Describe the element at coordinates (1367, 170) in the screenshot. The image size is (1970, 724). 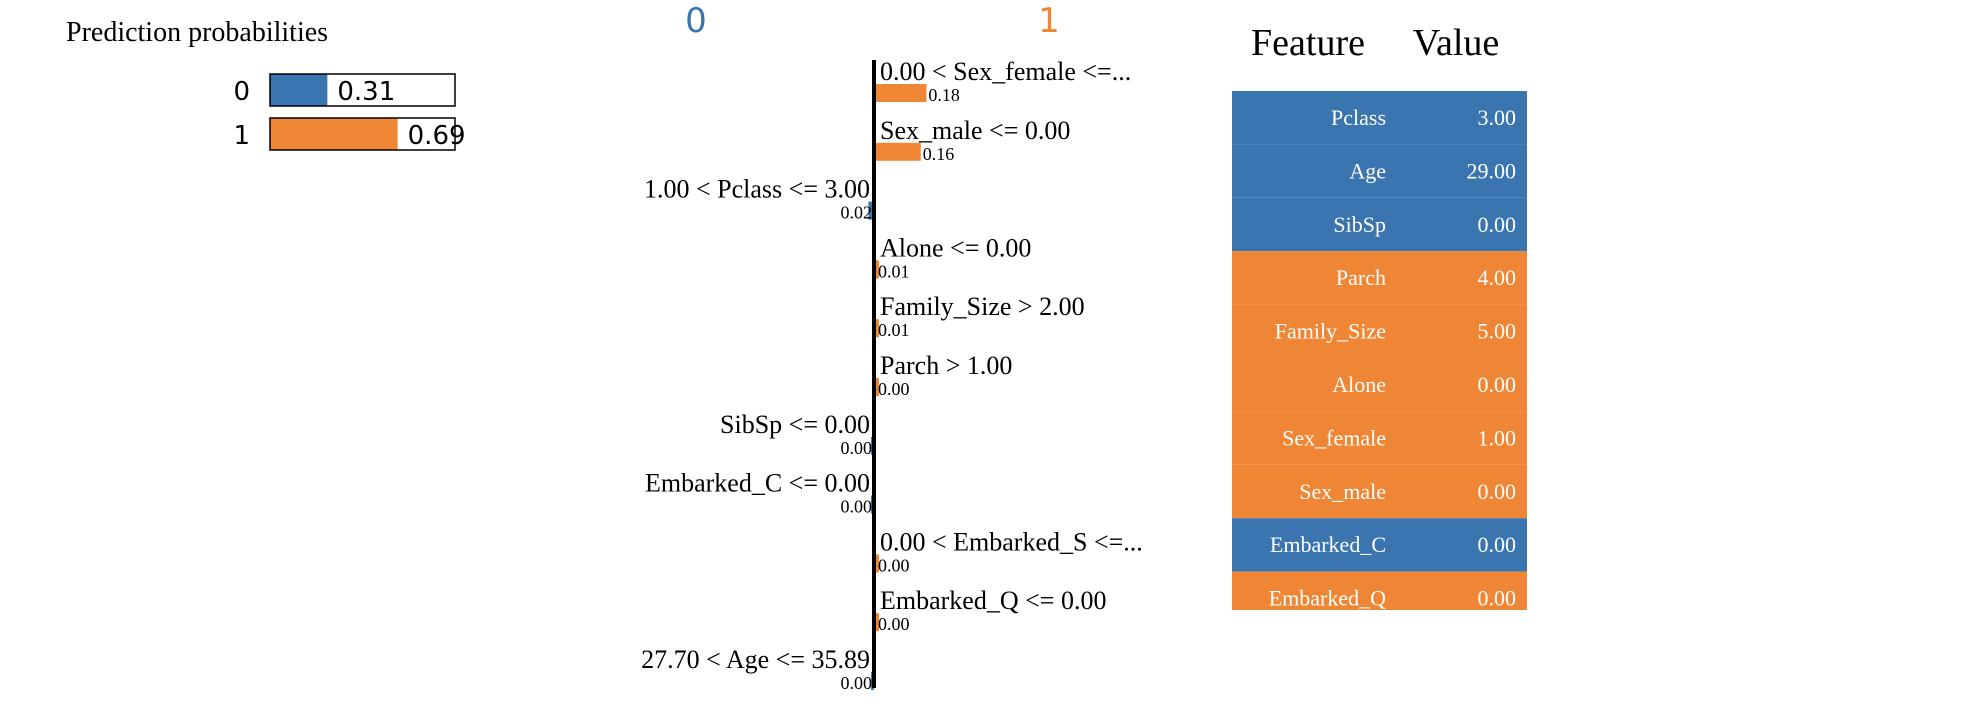
I see `table-cell-feature: Age` at that location.